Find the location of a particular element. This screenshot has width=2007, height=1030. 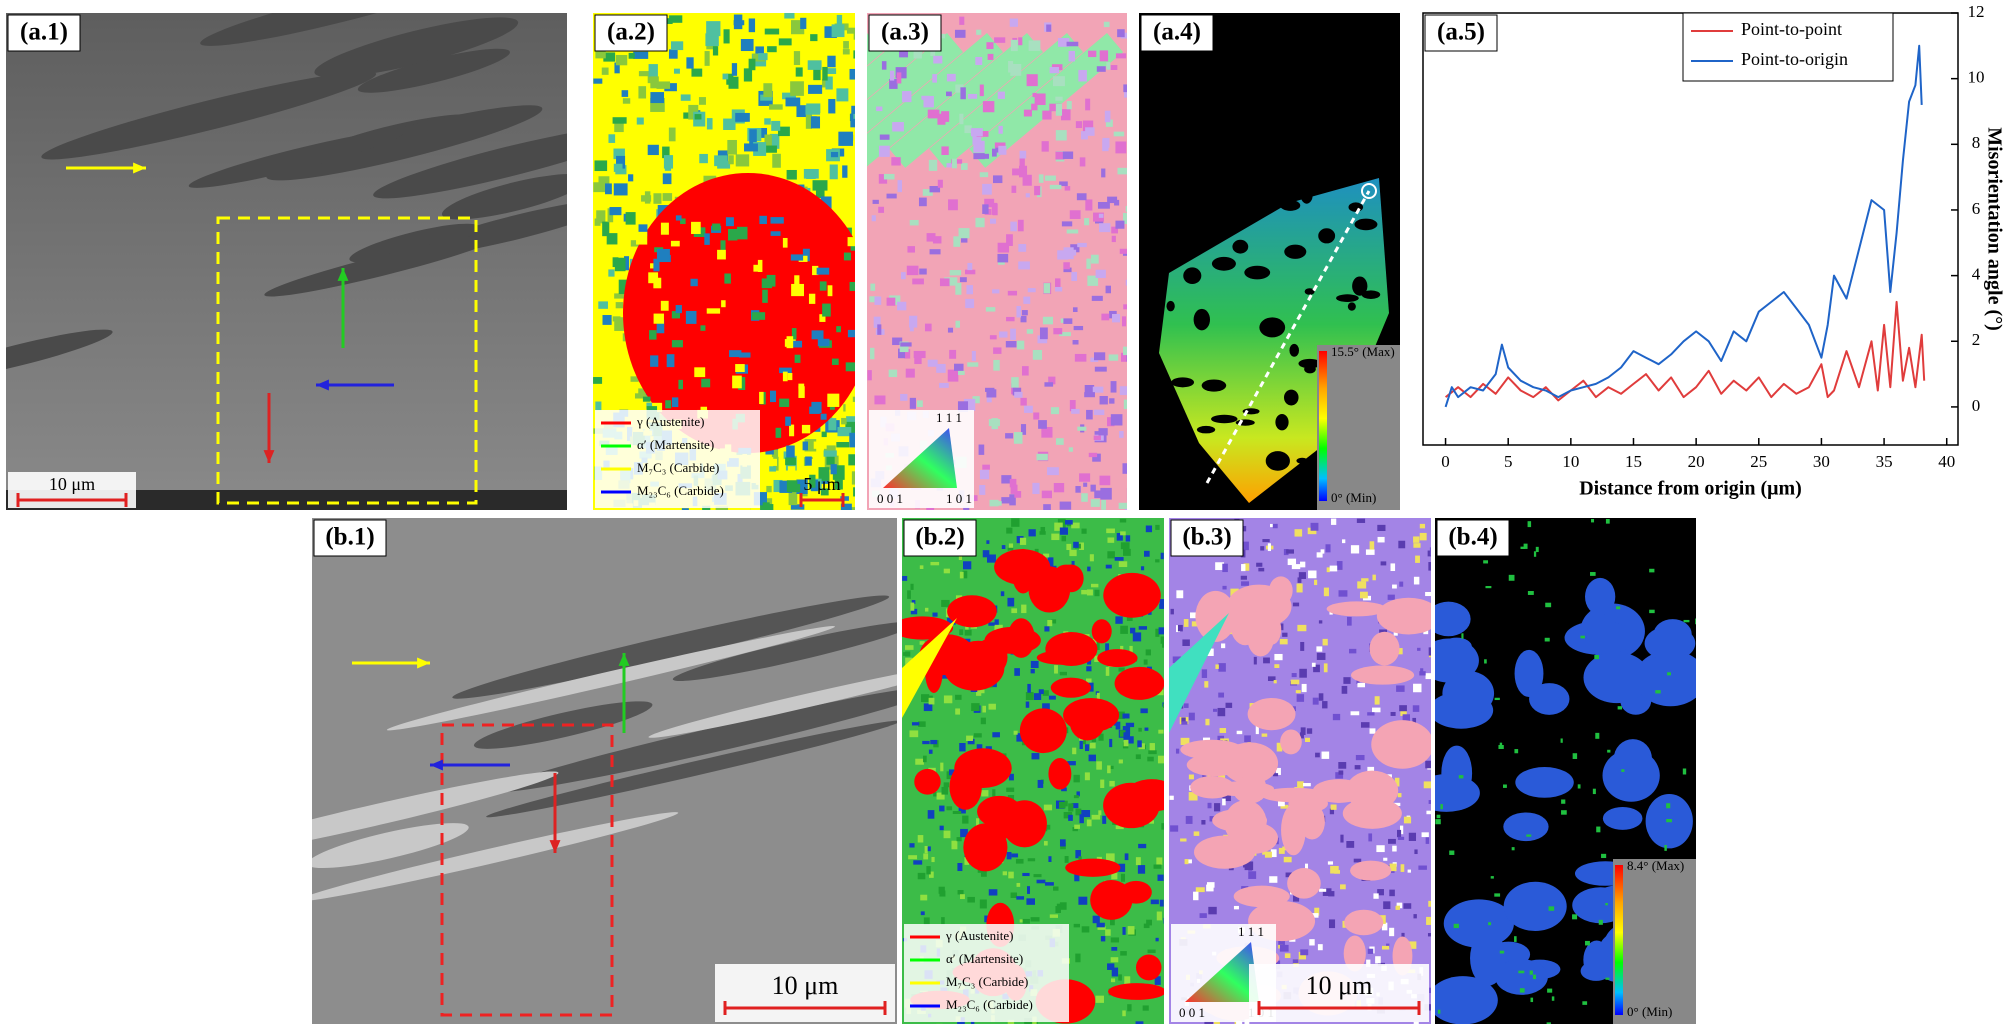

panel-label: (a.4) is located at coordinates (1177, 32).